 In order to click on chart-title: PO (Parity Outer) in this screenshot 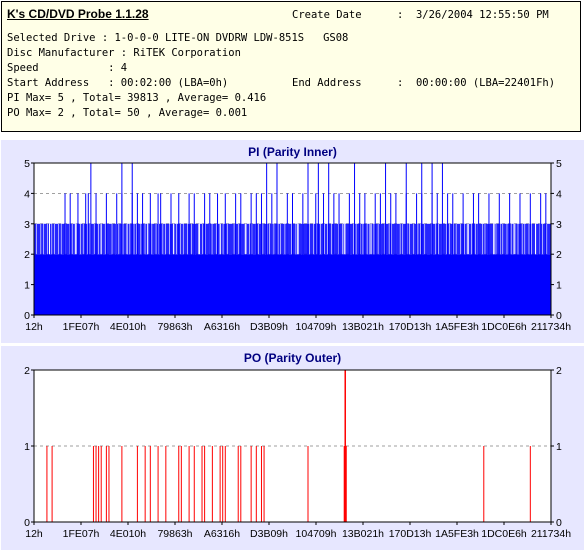, I will do `click(292, 358)`.